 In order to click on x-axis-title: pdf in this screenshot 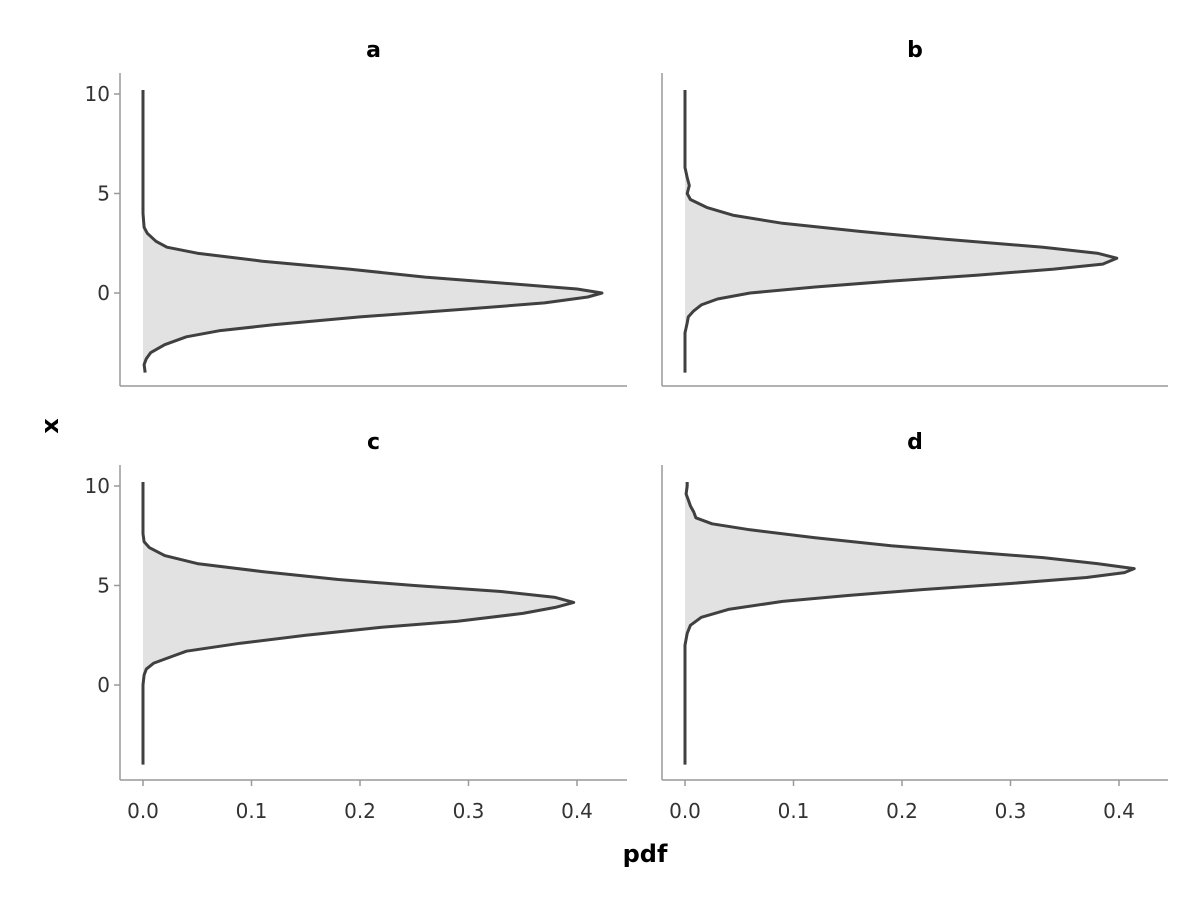, I will do `click(645, 854)`.